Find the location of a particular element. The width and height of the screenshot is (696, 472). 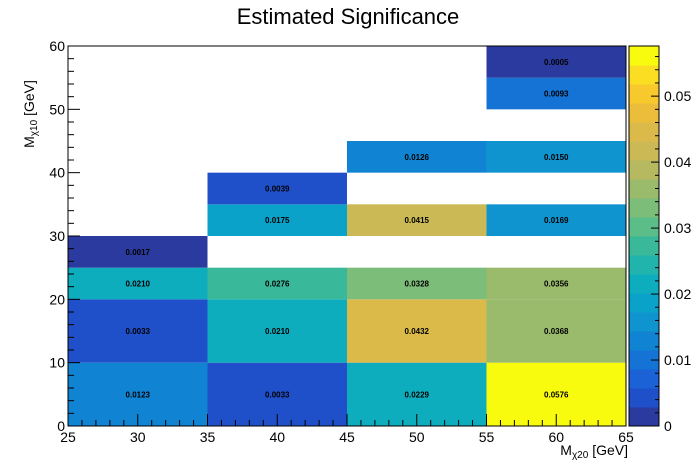

y-tick-label: 20 is located at coordinates (57, 299).